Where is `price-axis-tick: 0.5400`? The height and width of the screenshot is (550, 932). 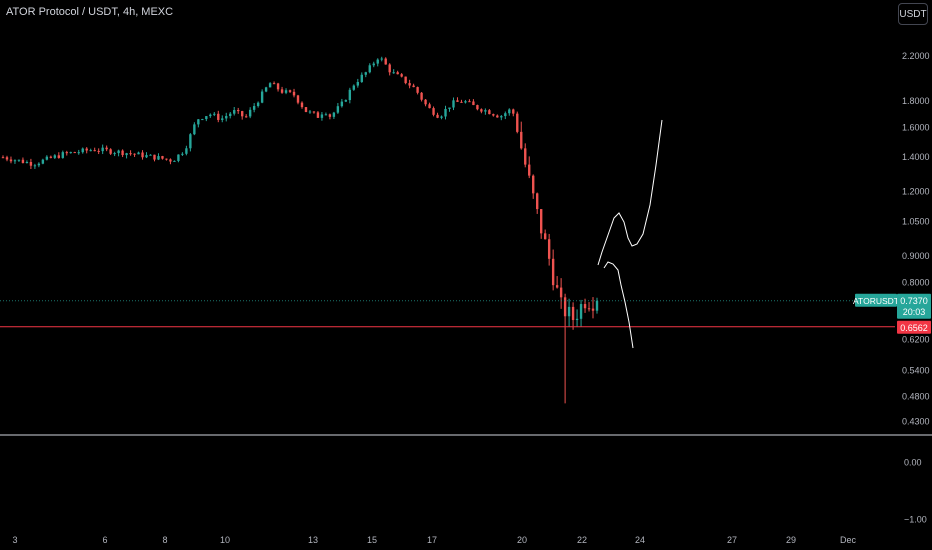 price-axis-tick: 0.5400 is located at coordinates (916, 370).